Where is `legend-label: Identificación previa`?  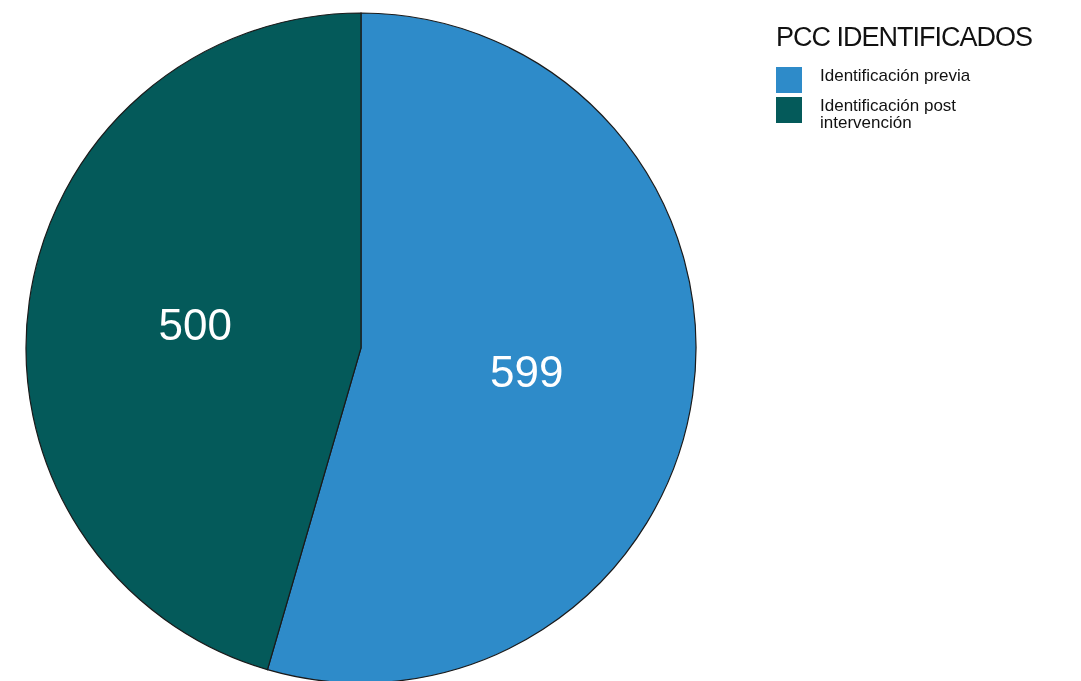 legend-label: Identificación previa is located at coordinates (896, 75).